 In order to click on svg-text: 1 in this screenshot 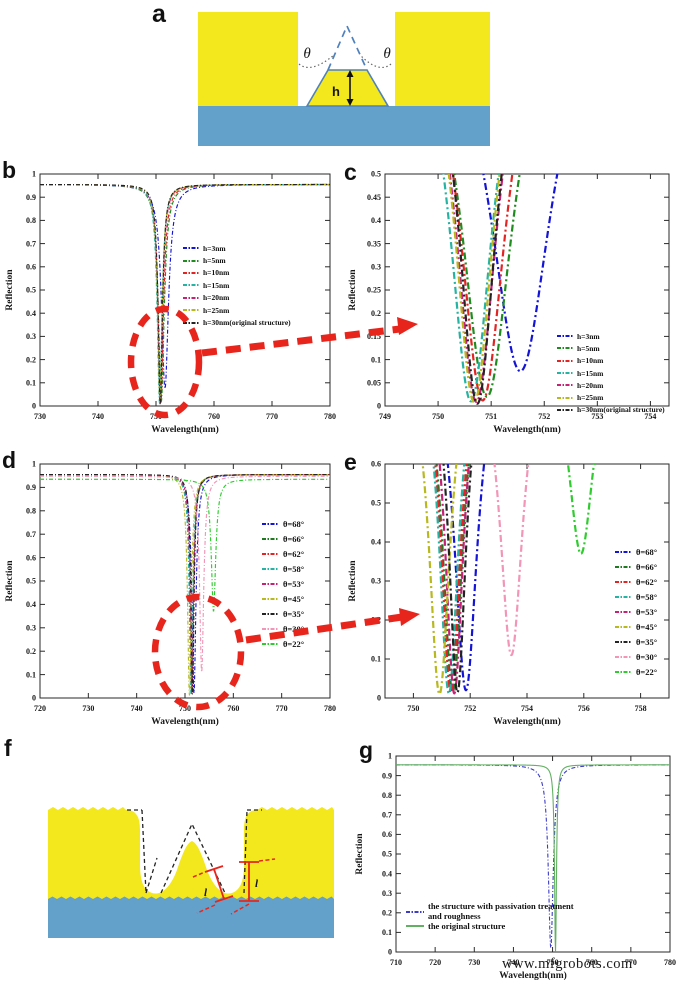, I will do `click(390, 756)`.